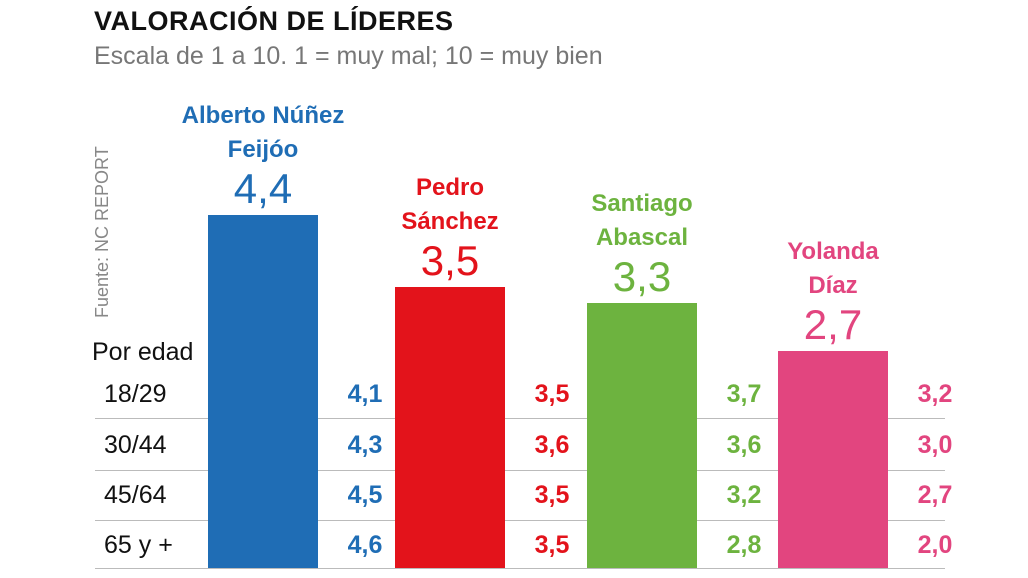  Describe the element at coordinates (138, 545) in the screenshot. I see `row-label: 65 y +` at that location.